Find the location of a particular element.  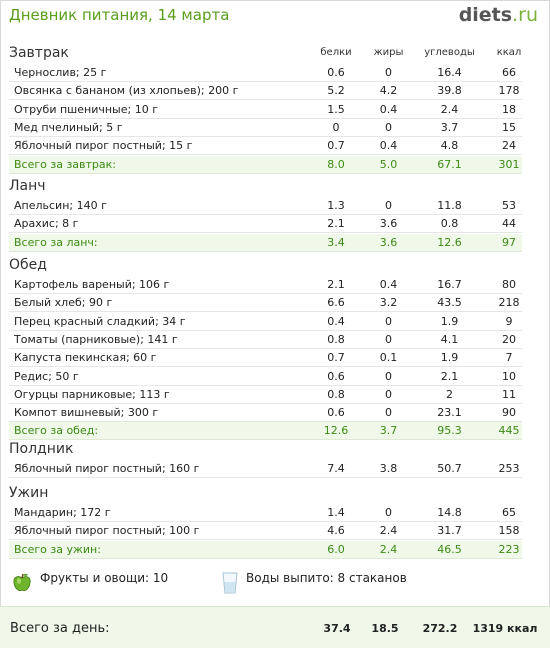

day-total-kcal: 1319 ккал is located at coordinates (505, 628).